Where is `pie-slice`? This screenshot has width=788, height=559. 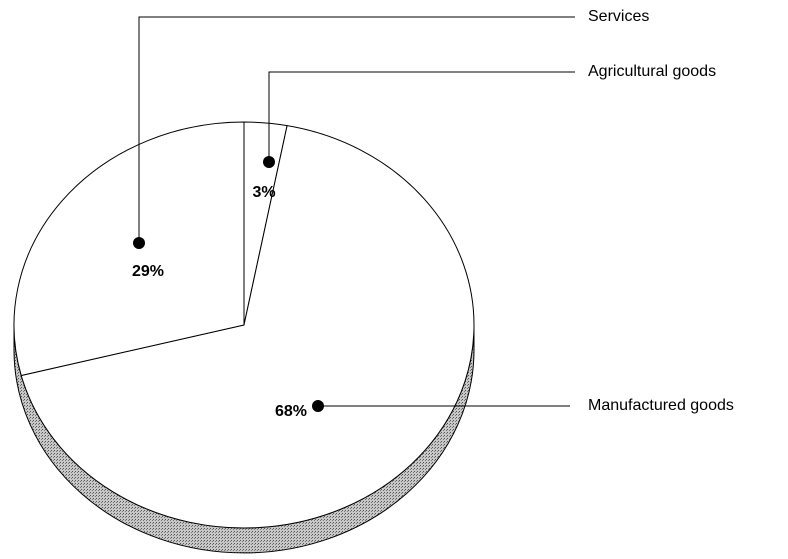
pie-slice is located at coordinates (129, 249).